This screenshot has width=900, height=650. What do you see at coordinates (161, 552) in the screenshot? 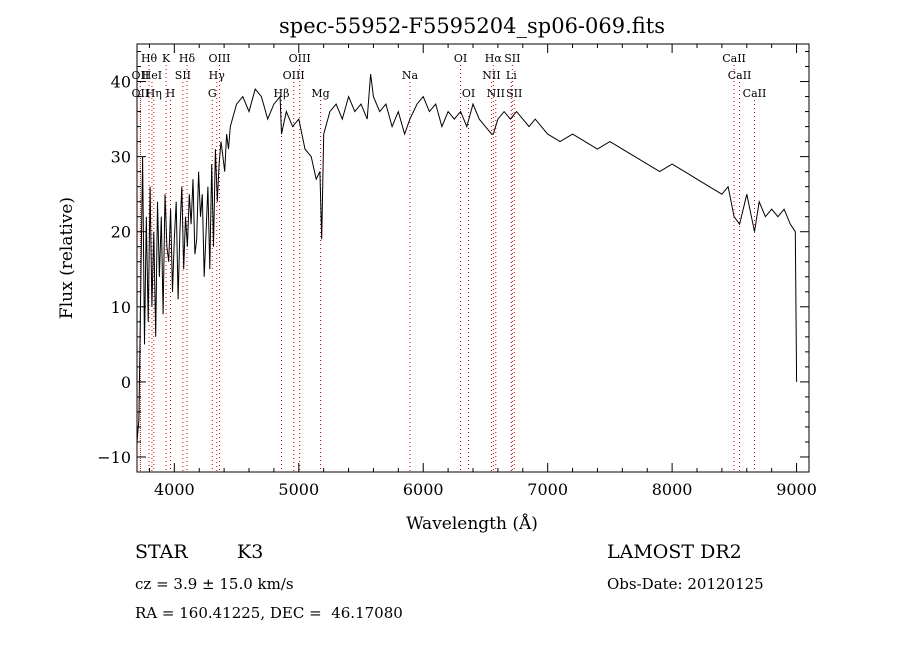
I see `object-class: STAR` at bounding box center [161, 552].